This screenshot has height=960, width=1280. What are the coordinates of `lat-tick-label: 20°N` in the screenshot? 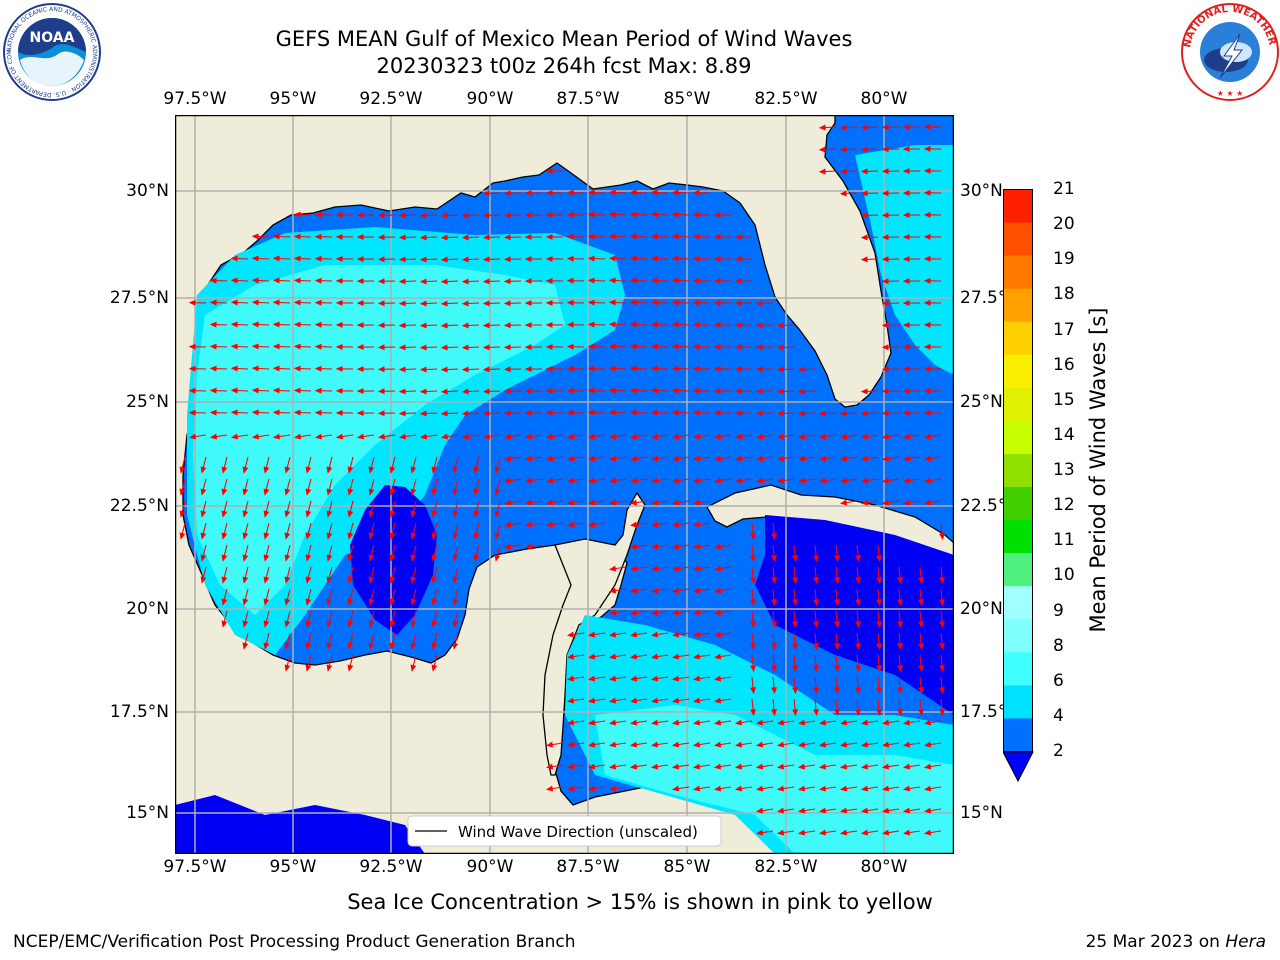 It's located at (147, 609).